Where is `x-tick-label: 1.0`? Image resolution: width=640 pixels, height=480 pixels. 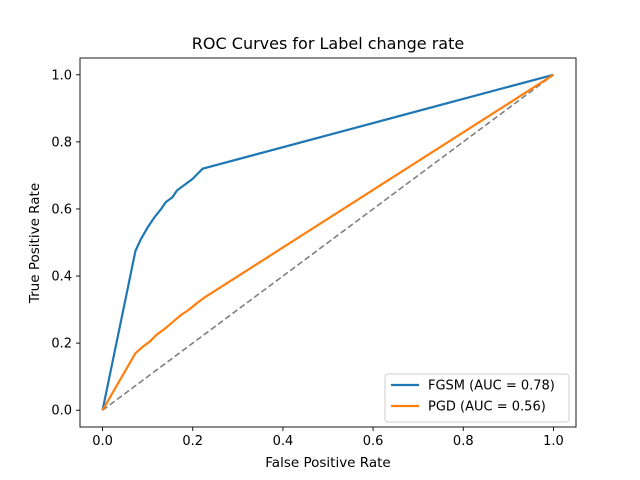 x-tick-label: 1.0 is located at coordinates (553, 441).